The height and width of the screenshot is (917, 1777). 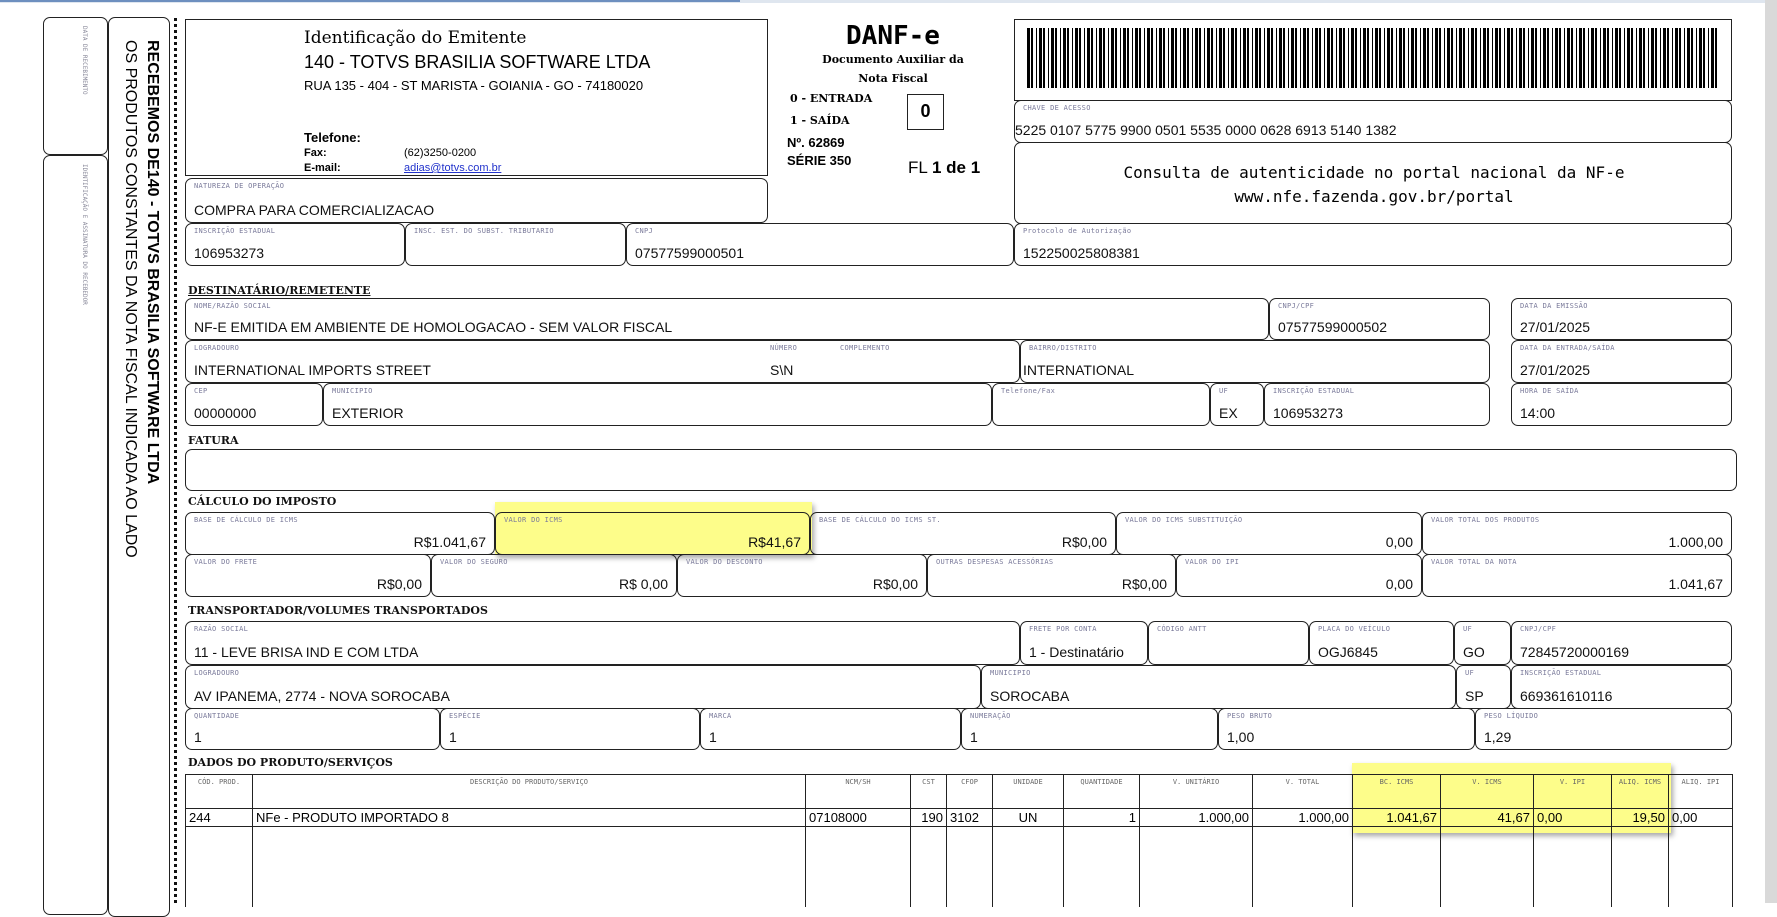 I want to click on table-cell: 1.041,67, so click(x=1396, y=817).